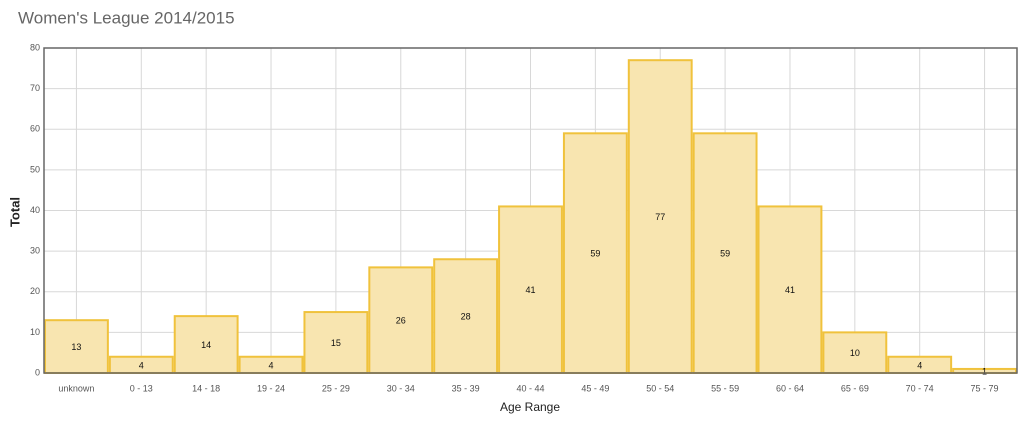 This screenshot has height=426, width=1024. I want to click on value-label: 26, so click(401, 321).